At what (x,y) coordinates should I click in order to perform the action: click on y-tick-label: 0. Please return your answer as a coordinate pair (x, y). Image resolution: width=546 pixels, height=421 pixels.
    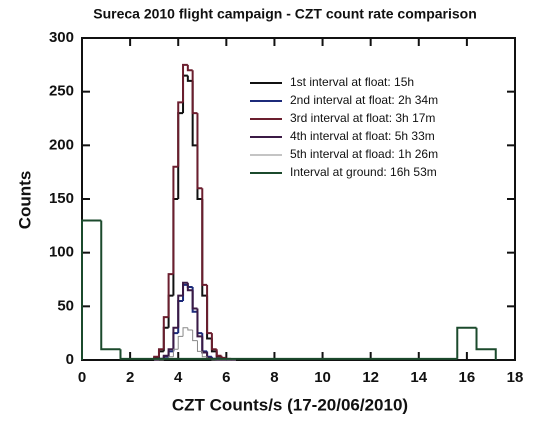
    Looking at the image, I should click on (70, 359).